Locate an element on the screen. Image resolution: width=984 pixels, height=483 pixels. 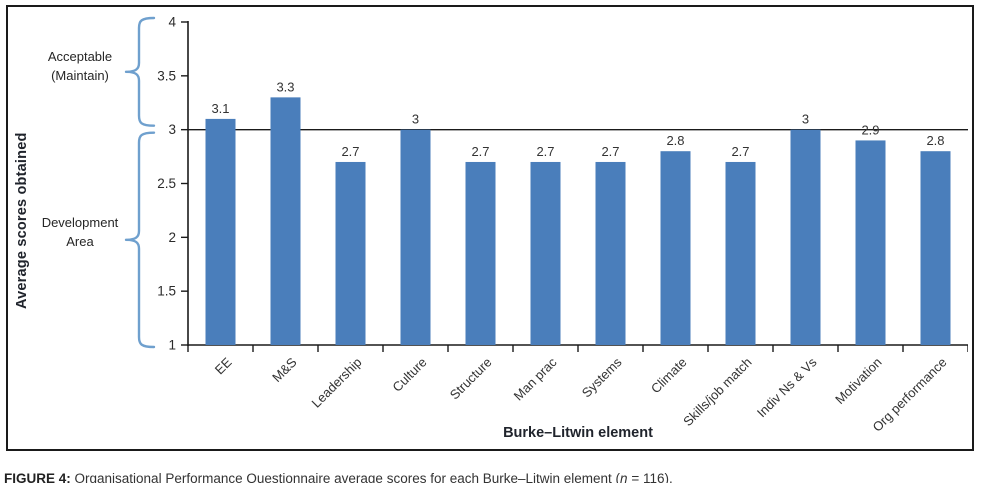
x-category-label: Climate is located at coordinates (669, 376).